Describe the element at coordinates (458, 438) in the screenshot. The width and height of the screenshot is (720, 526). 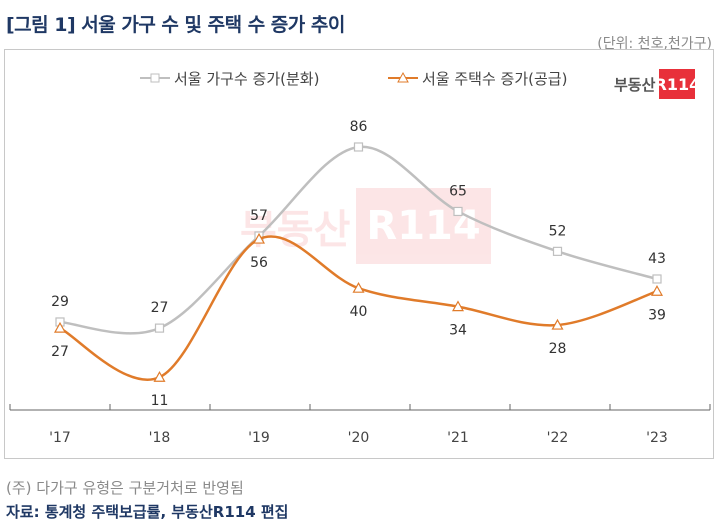
I see `x-tick-label: '21` at that location.